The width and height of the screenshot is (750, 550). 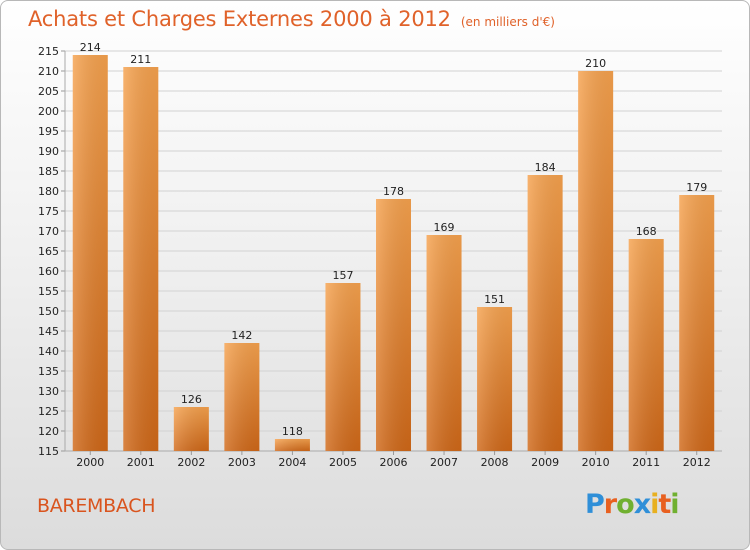 What do you see at coordinates (48, 171) in the screenshot?
I see `y-tick-label: 185` at bounding box center [48, 171].